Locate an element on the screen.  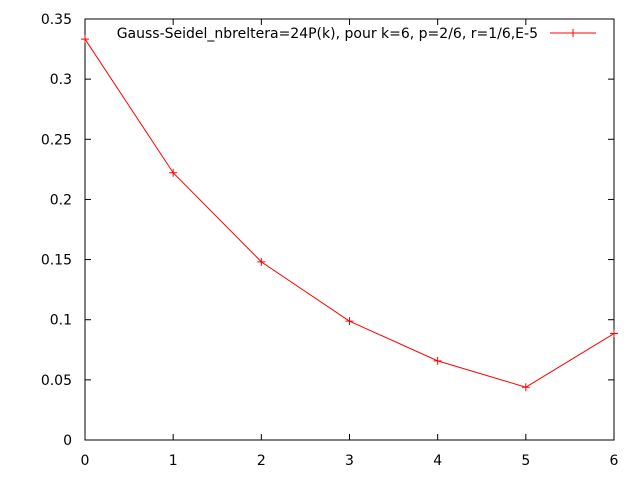
x-tick-label: 0 is located at coordinates (85, 461).